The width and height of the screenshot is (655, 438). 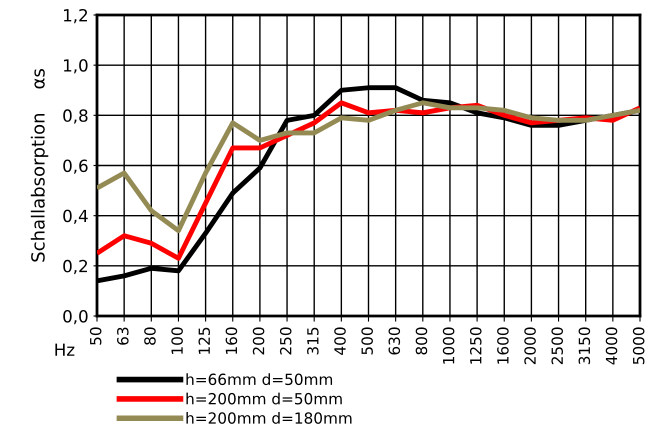 What do you see at coordinates (150, 336) in the screenshot?
I see `x-tick-label: 80` at bounding box center [150, 336].